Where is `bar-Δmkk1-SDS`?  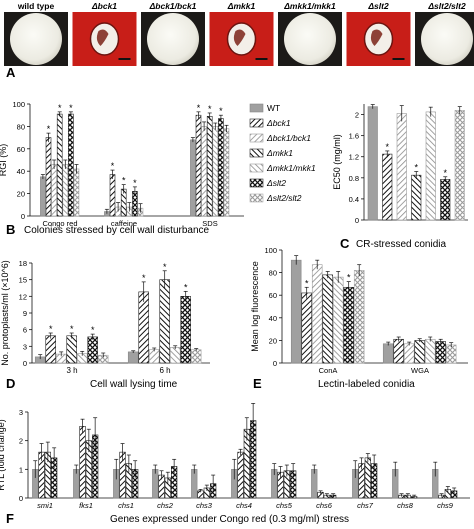 bar-Δmkk1-SDS is located at coordinates (209, 166).